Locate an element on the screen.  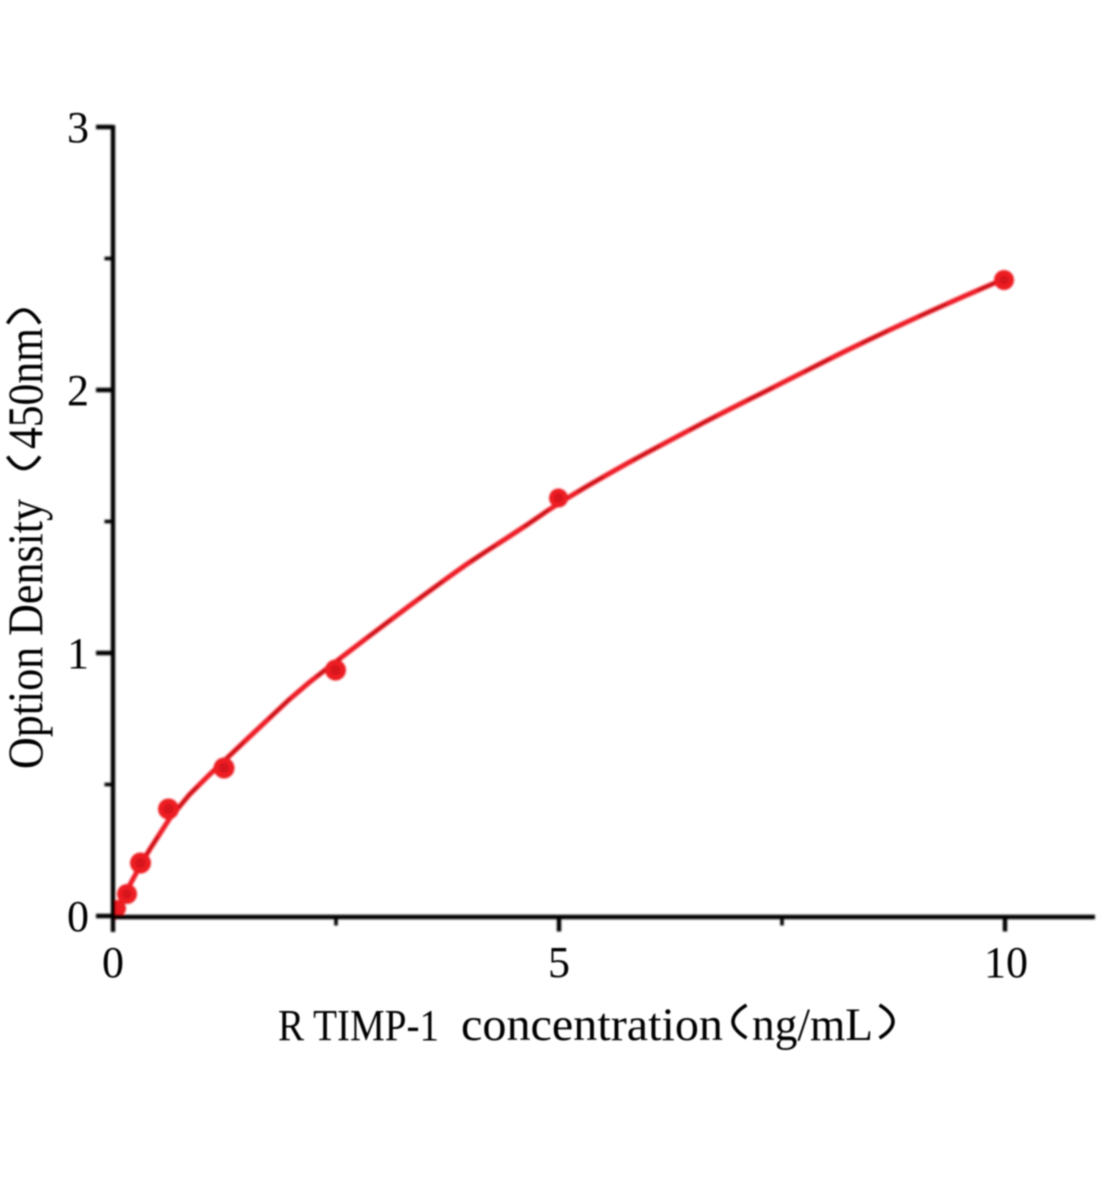
svg-text: Option Density450nm is located at coordinates (26, 548).